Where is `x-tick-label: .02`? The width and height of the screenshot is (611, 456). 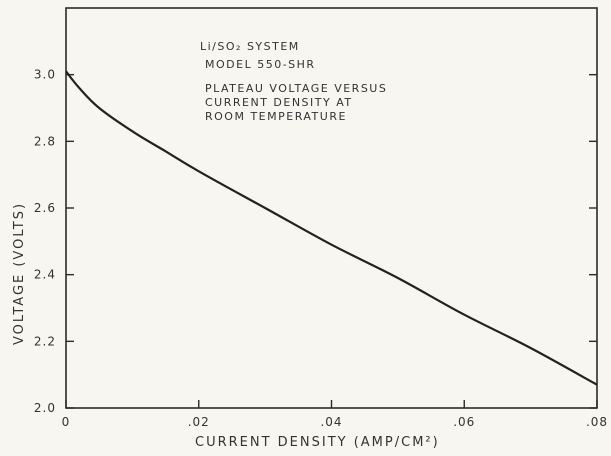 x-tick-label: .02 is located at coordinates (199, 422).